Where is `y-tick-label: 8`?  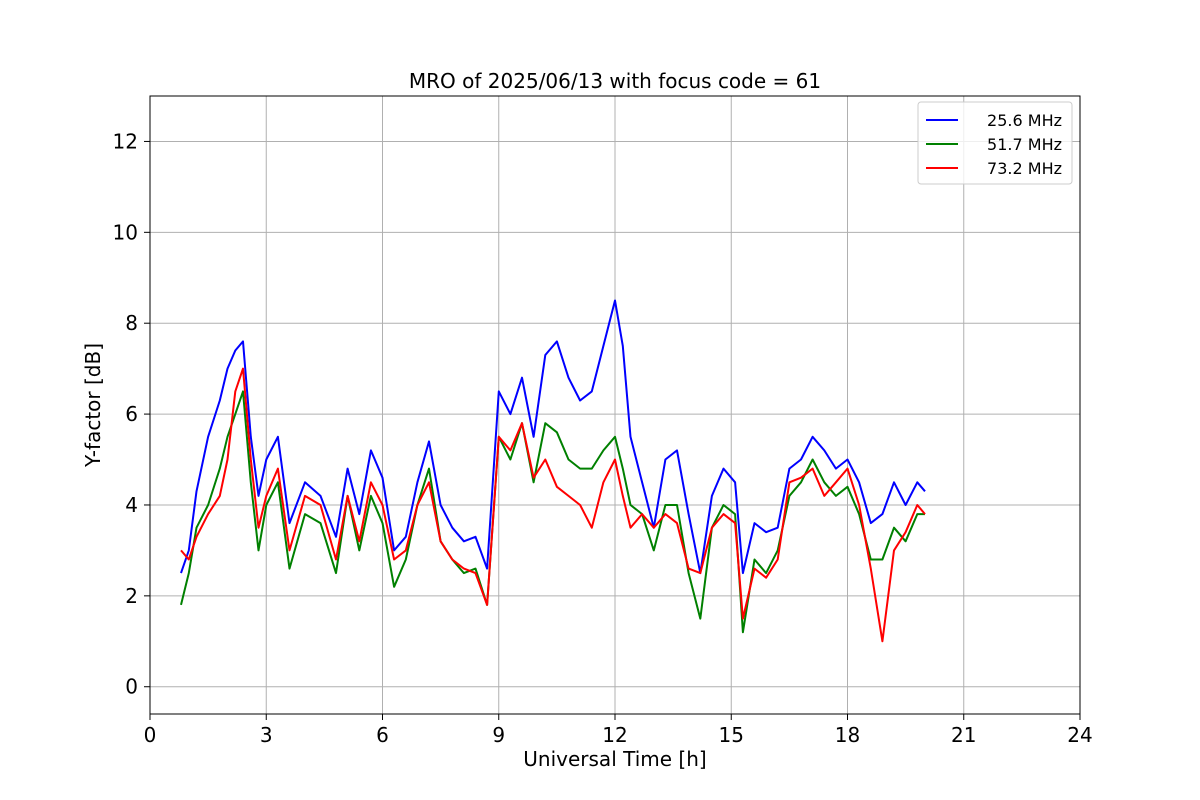 y-tick-label: 8 is located at coordinates (131, 323).